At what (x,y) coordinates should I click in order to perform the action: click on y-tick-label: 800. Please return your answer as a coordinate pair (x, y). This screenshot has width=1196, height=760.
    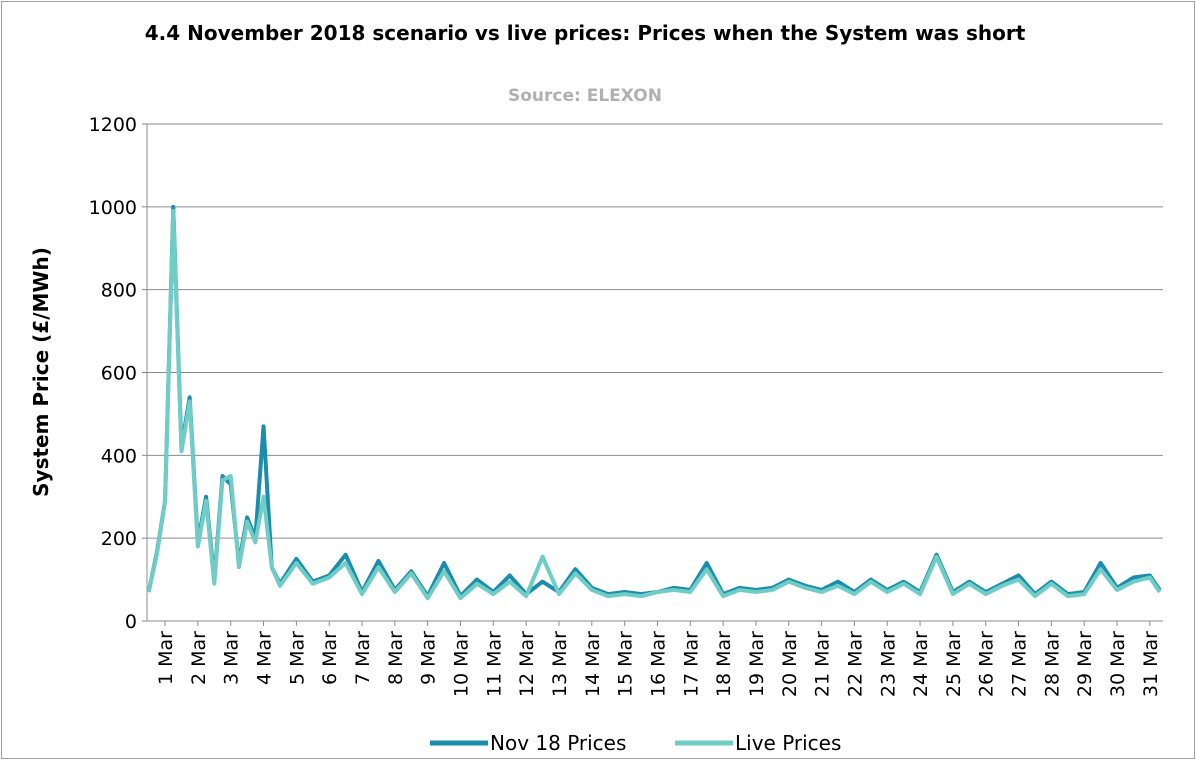
    Looking at the image, I should click on (119, 291).